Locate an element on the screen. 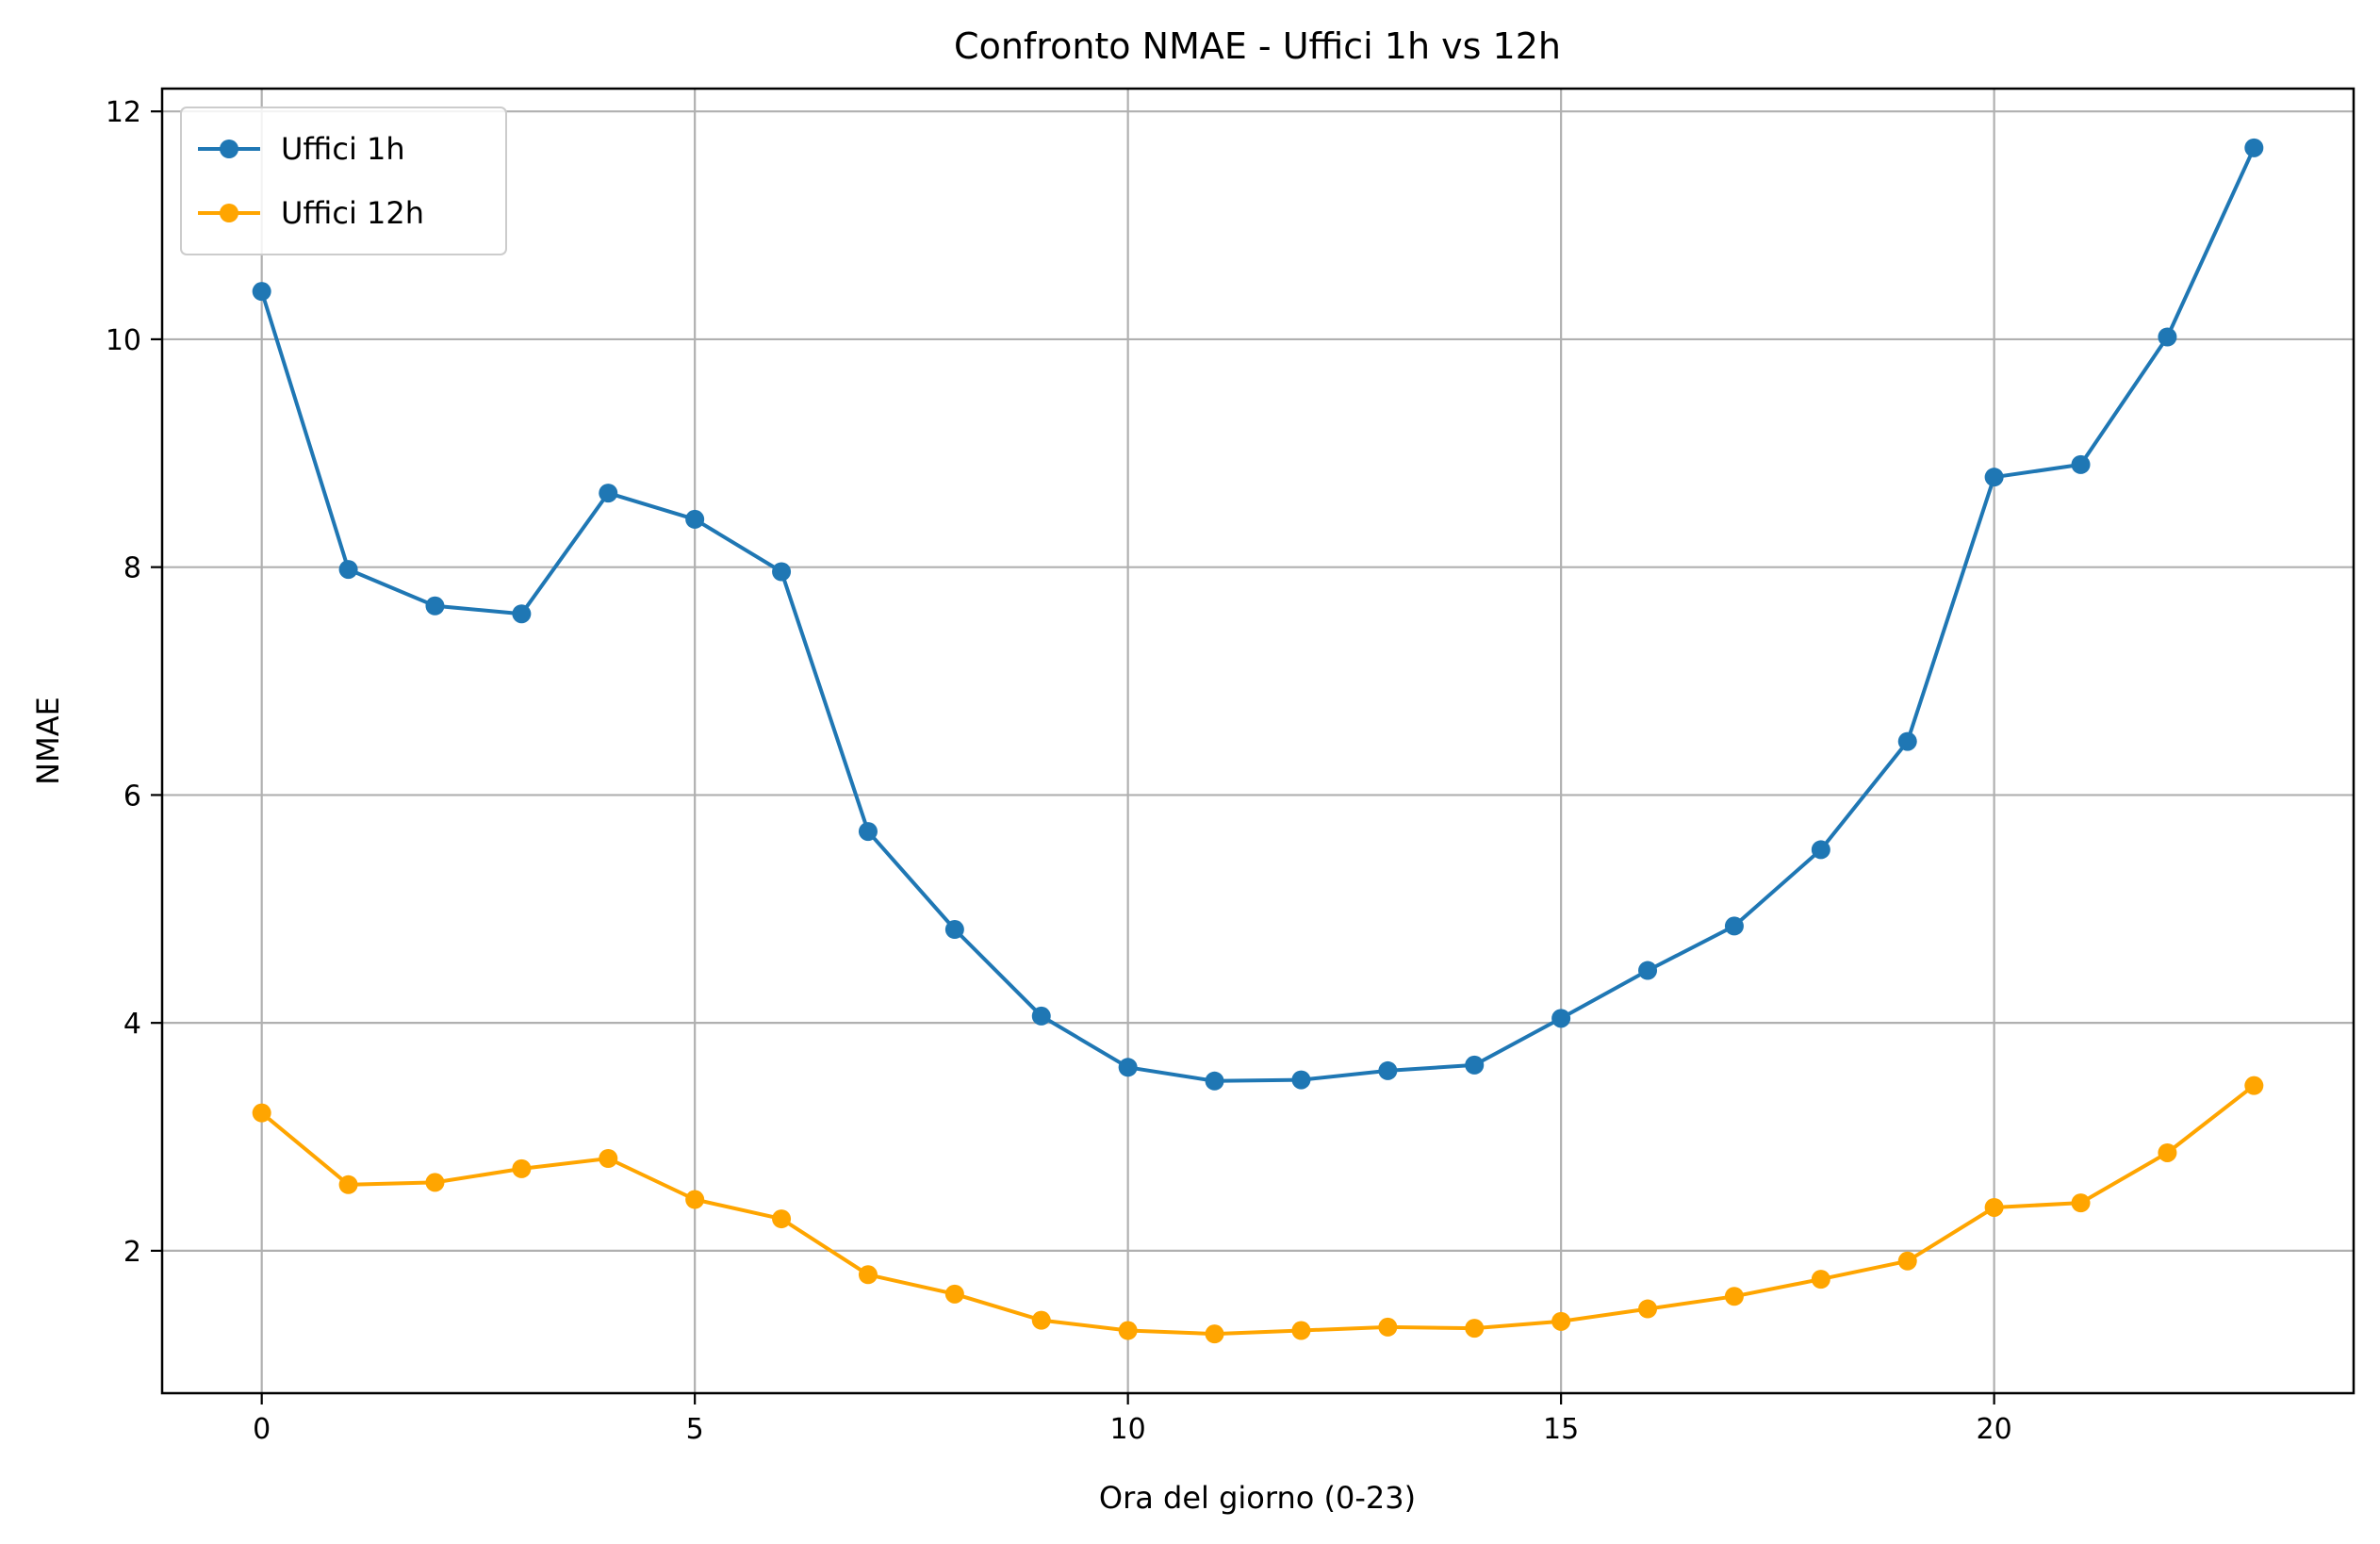 Image resolution: width=2380 pixels, height=1544 pixels. chart-title: Confronto NMAE - Uffici 1h vs 12h is located at coordinates (1257, 46).